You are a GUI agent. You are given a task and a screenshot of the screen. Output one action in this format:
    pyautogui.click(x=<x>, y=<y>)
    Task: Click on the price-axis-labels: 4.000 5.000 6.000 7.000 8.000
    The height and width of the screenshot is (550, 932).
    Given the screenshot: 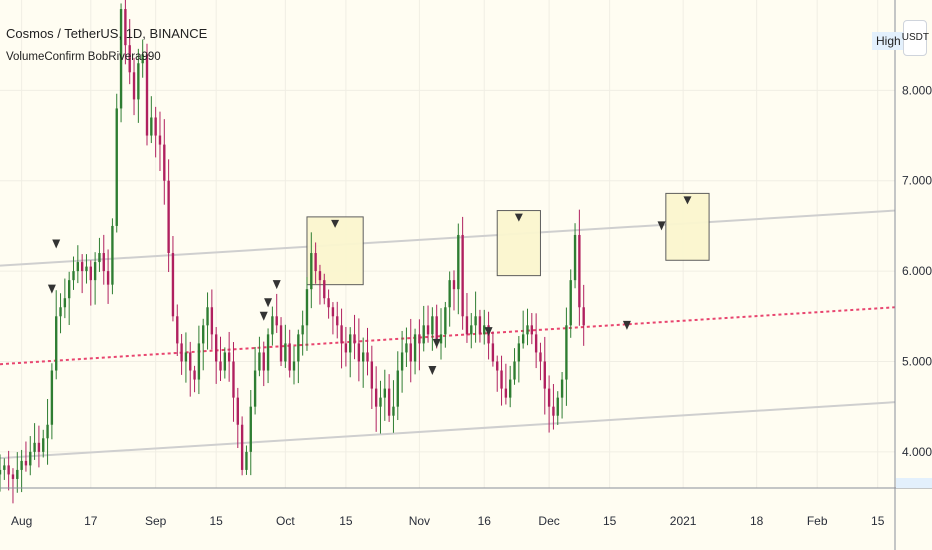 What is the action you would take?
    pyautogui.click(x=917, y=270)
    